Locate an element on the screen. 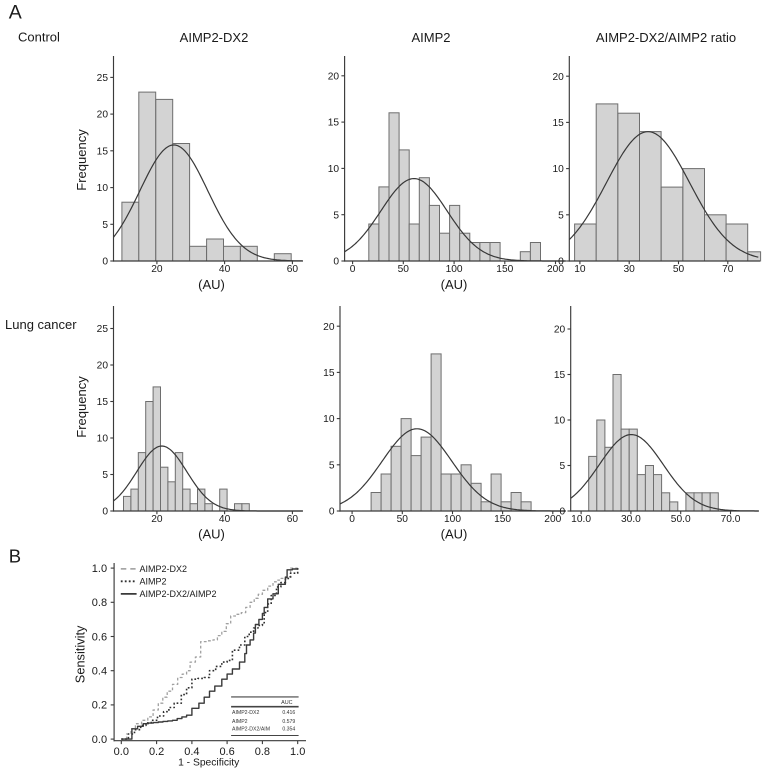 The height and width of the screenshot is (776, 762). svg-text: 70.0 is located at coordinates (731, 519).